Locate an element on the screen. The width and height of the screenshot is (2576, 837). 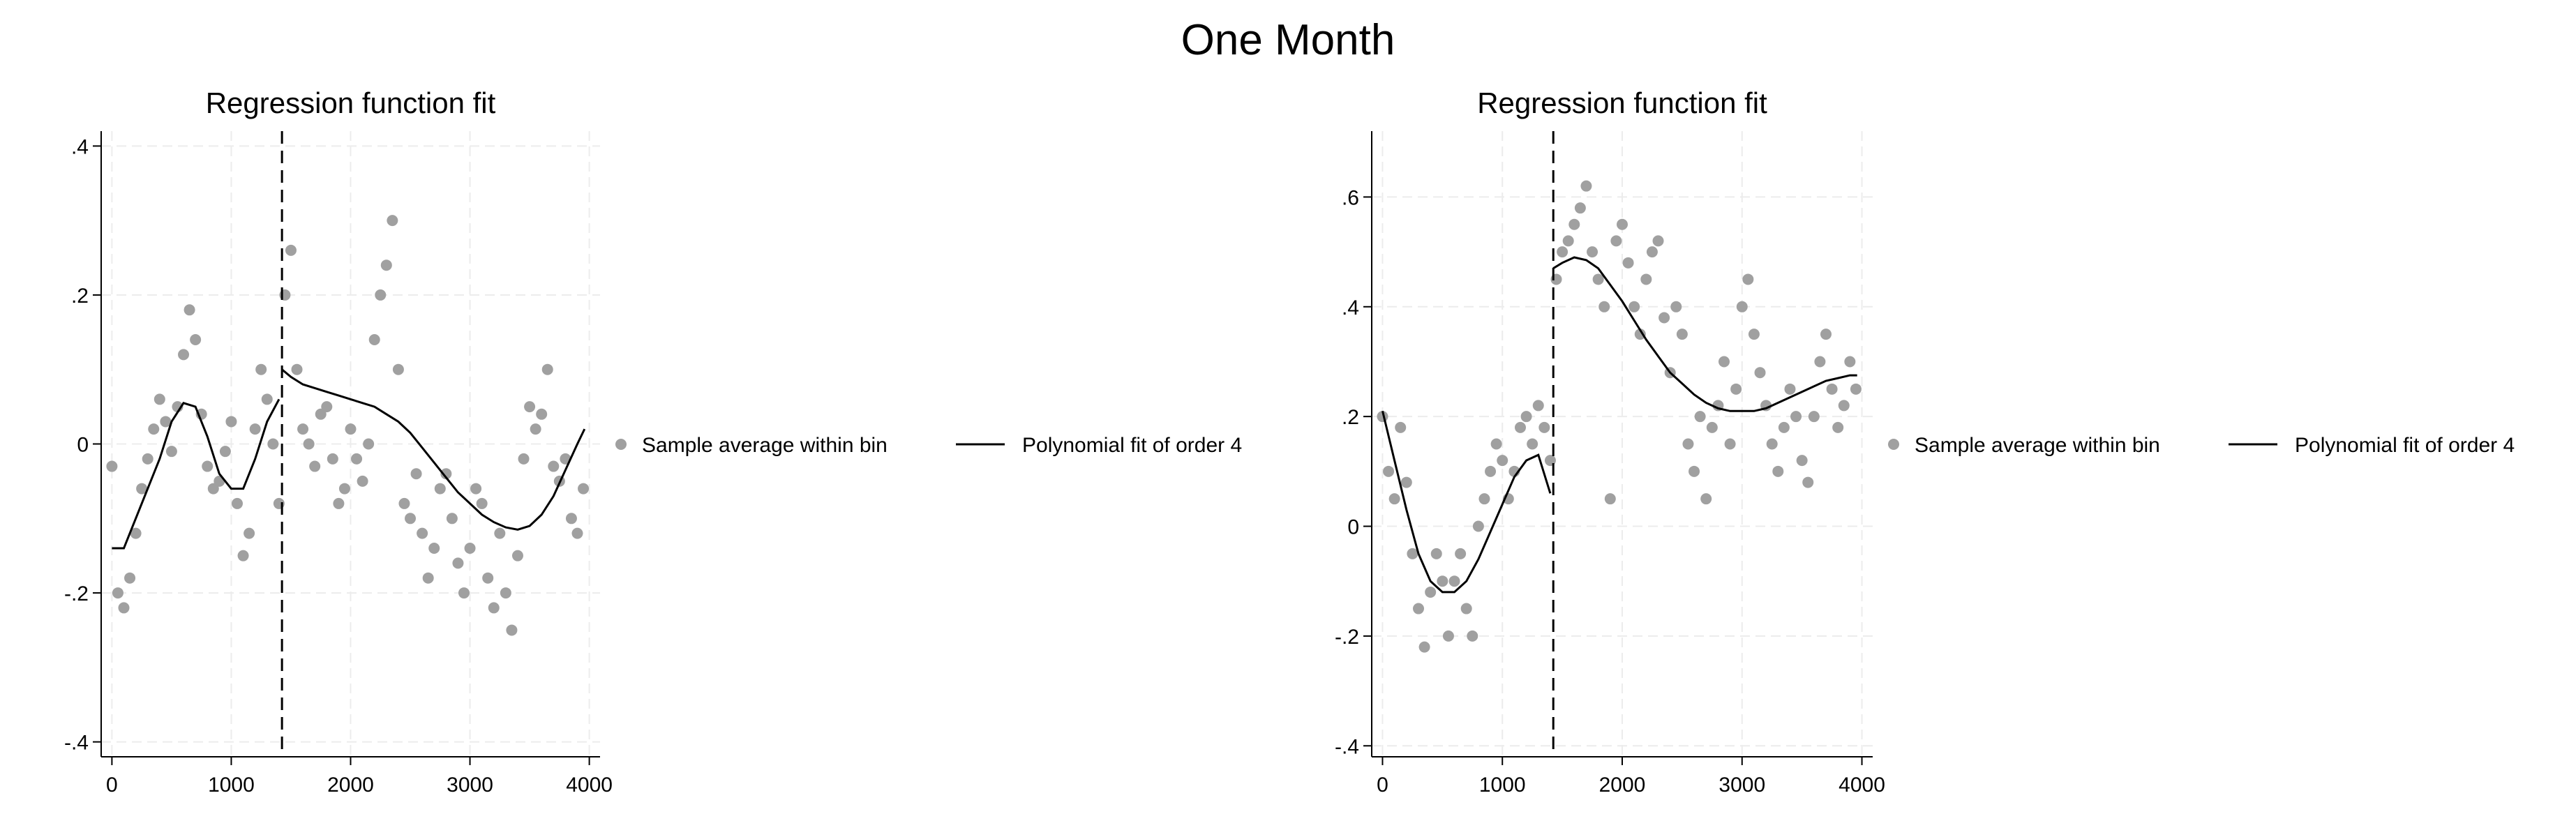
scatter-series is located at coordinates (348, 426).